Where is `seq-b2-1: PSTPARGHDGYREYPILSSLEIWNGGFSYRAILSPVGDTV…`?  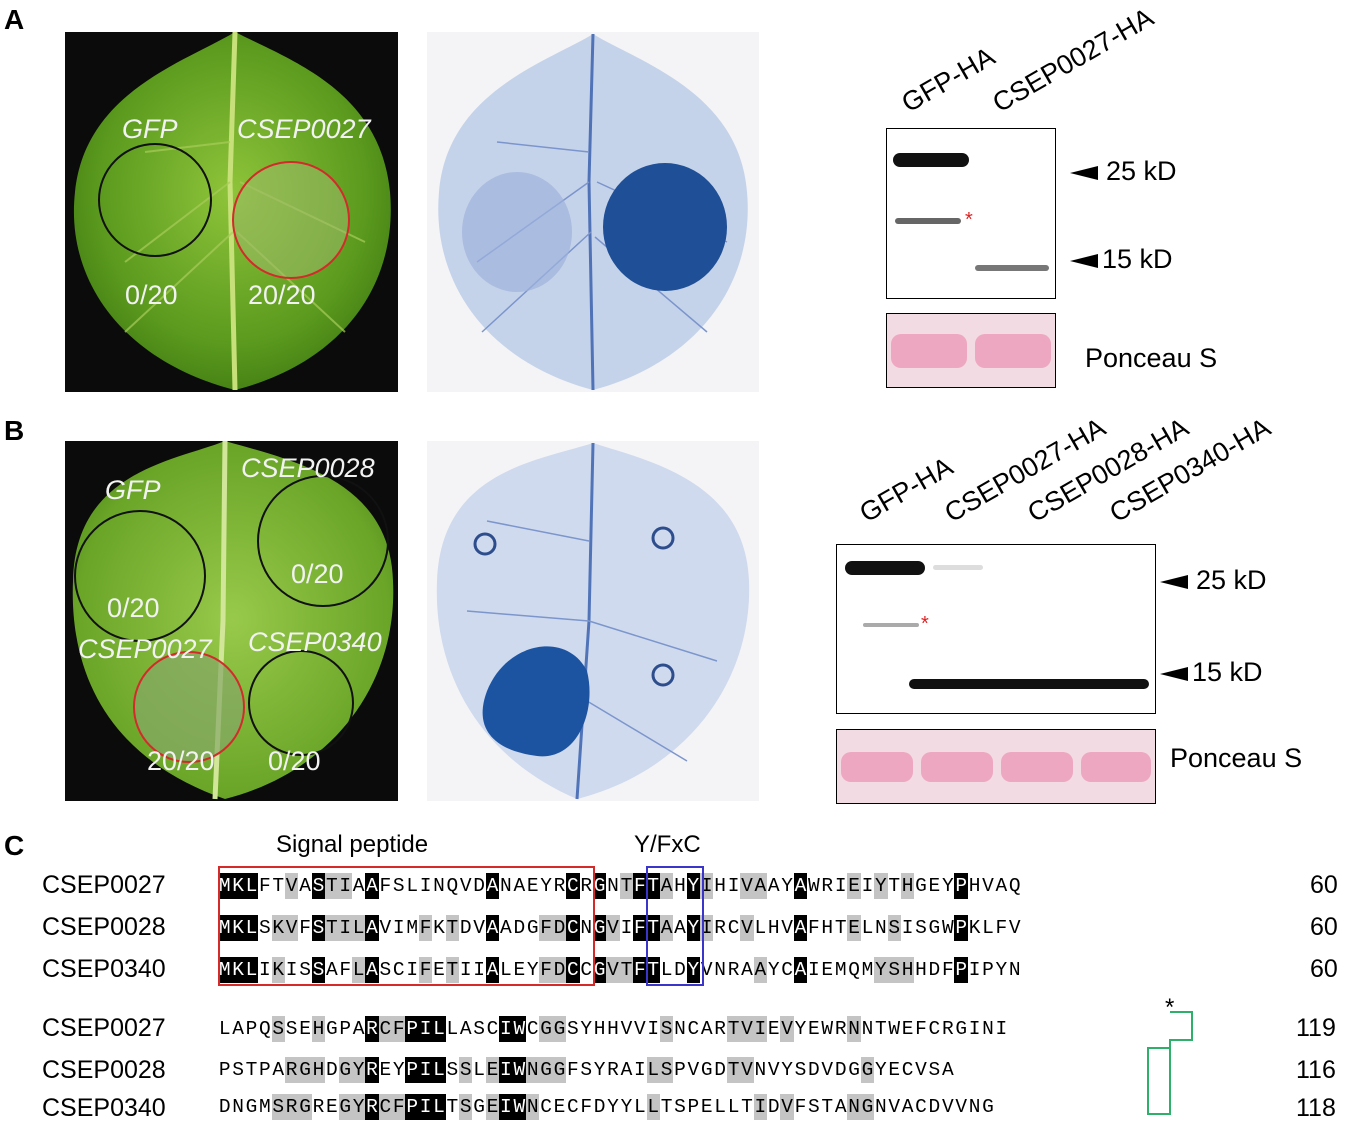 seq-b2-1: PSTPARGHDGYREYPILSSLEIWNGGFSYRAILSPVGDTV… is located at coordinates (586, 1070).